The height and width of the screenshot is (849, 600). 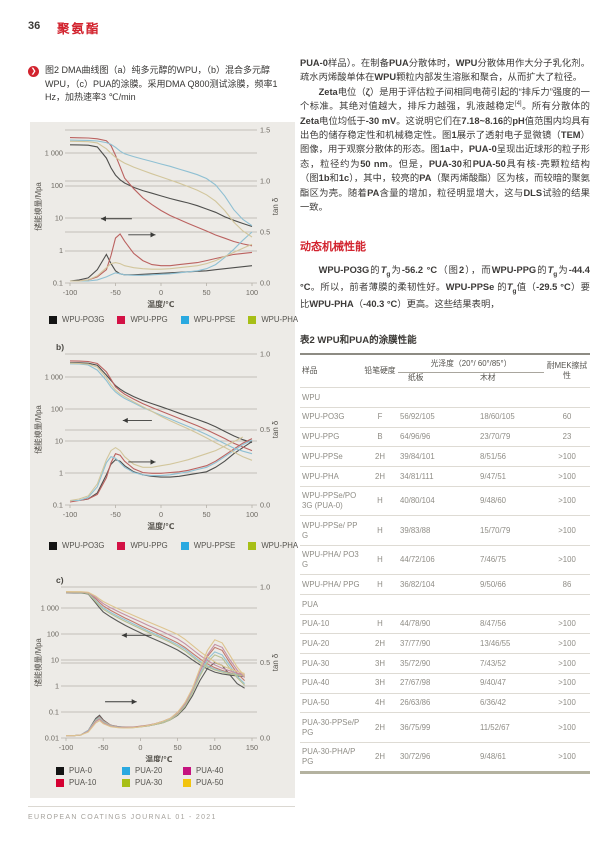 What do you see at coordinates (331, 757) in the screenshot?
I see `sample-name: PUA-30-PHA/PPG` at bounding box center [331, 757].